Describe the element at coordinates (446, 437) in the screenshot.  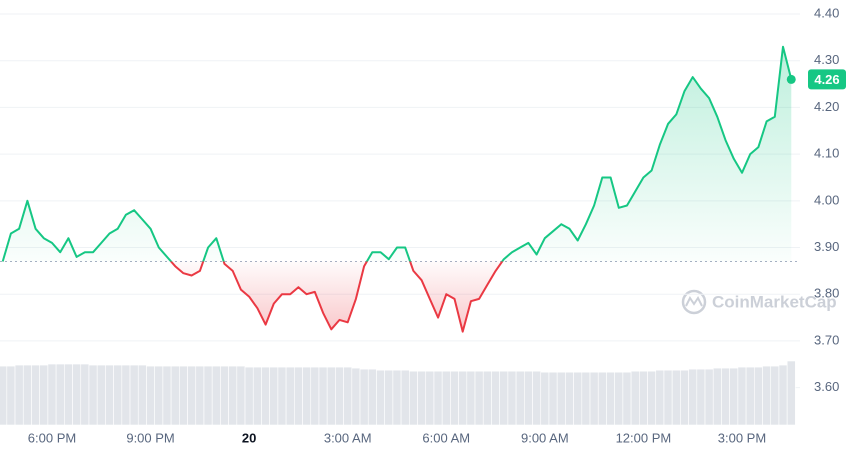
I see `x-tick-label: 6:00 AM` at that location.